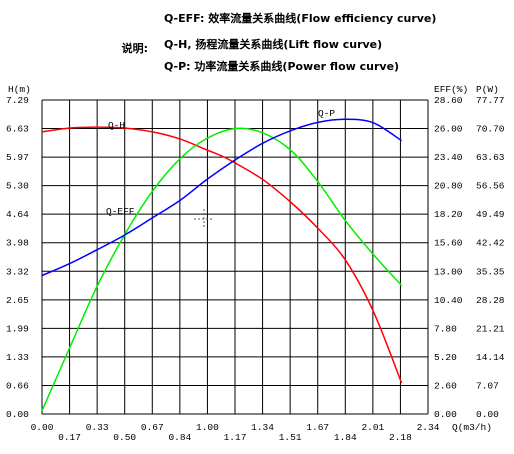 This screenshot has width=514, height=454. What do you see at coordinates (152, 427) in the screenshot?
I see `x-tick-label: 0.67` at bounding box center [152, 427].